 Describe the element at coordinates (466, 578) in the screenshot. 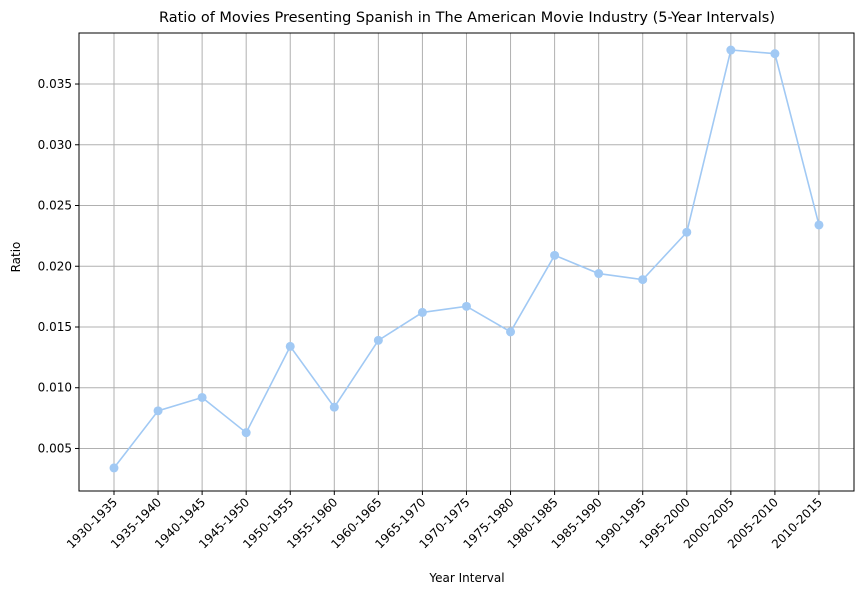

I see `x-axis-label: Year Interval` at that location.